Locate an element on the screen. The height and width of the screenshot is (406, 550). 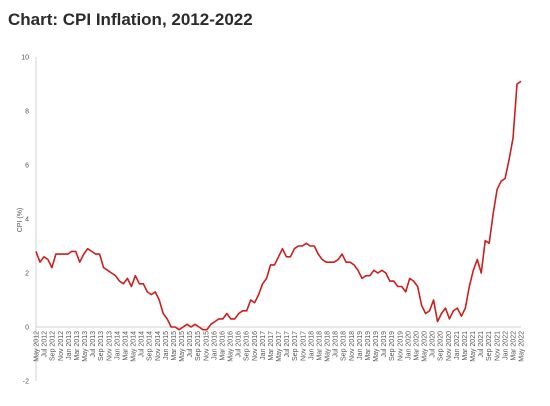
x-tick-label: Mar 2020 is located at coordinates (416, 346).